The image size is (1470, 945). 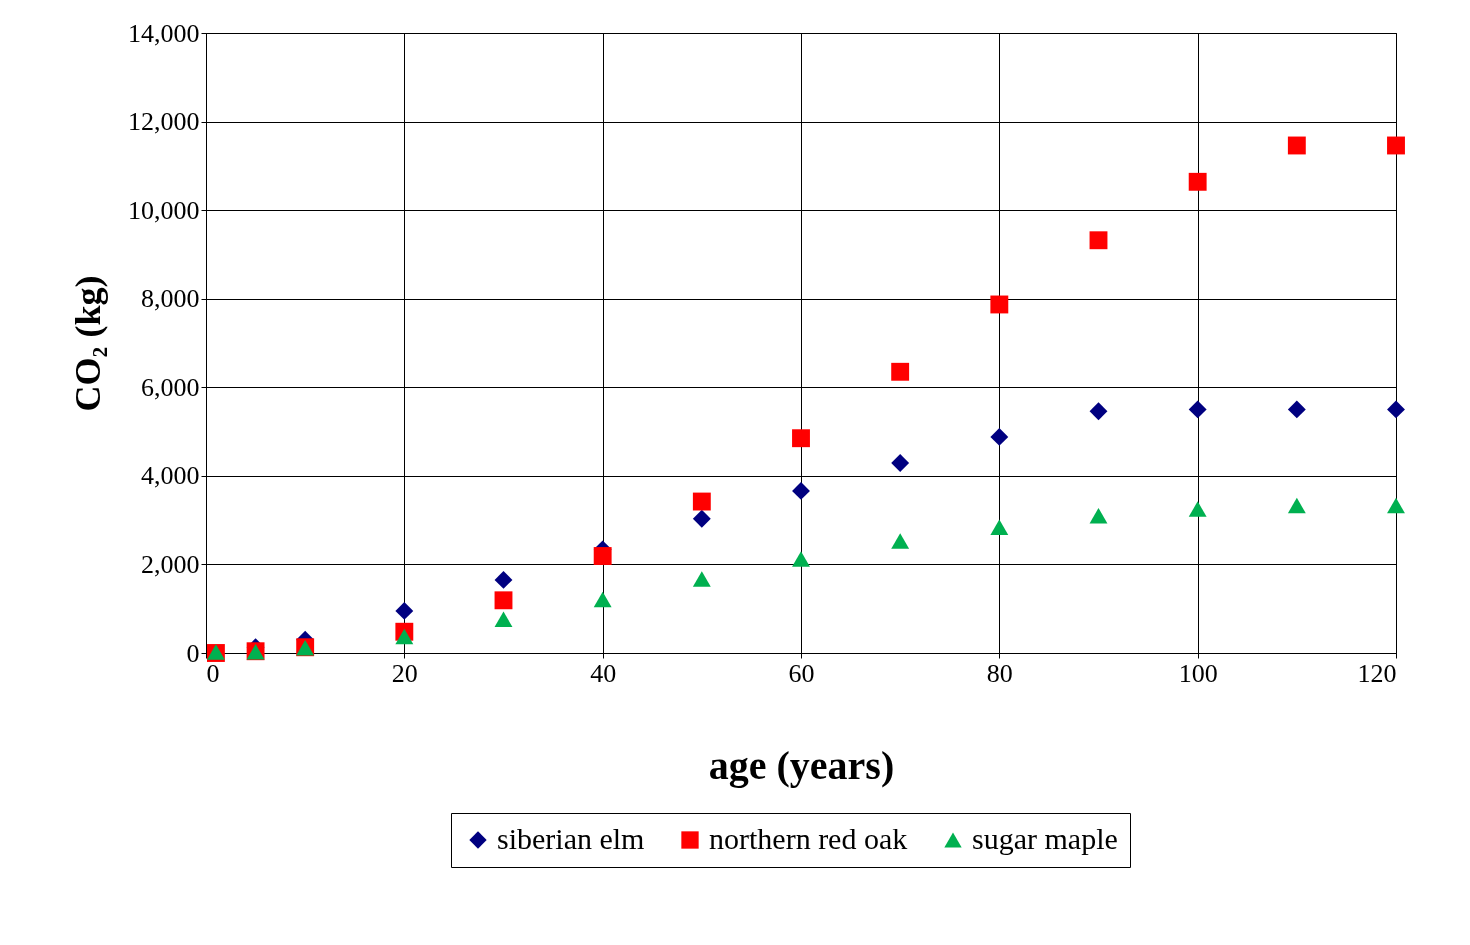 I want to click on x-tick-label: 60, so click(x=801, y=673).